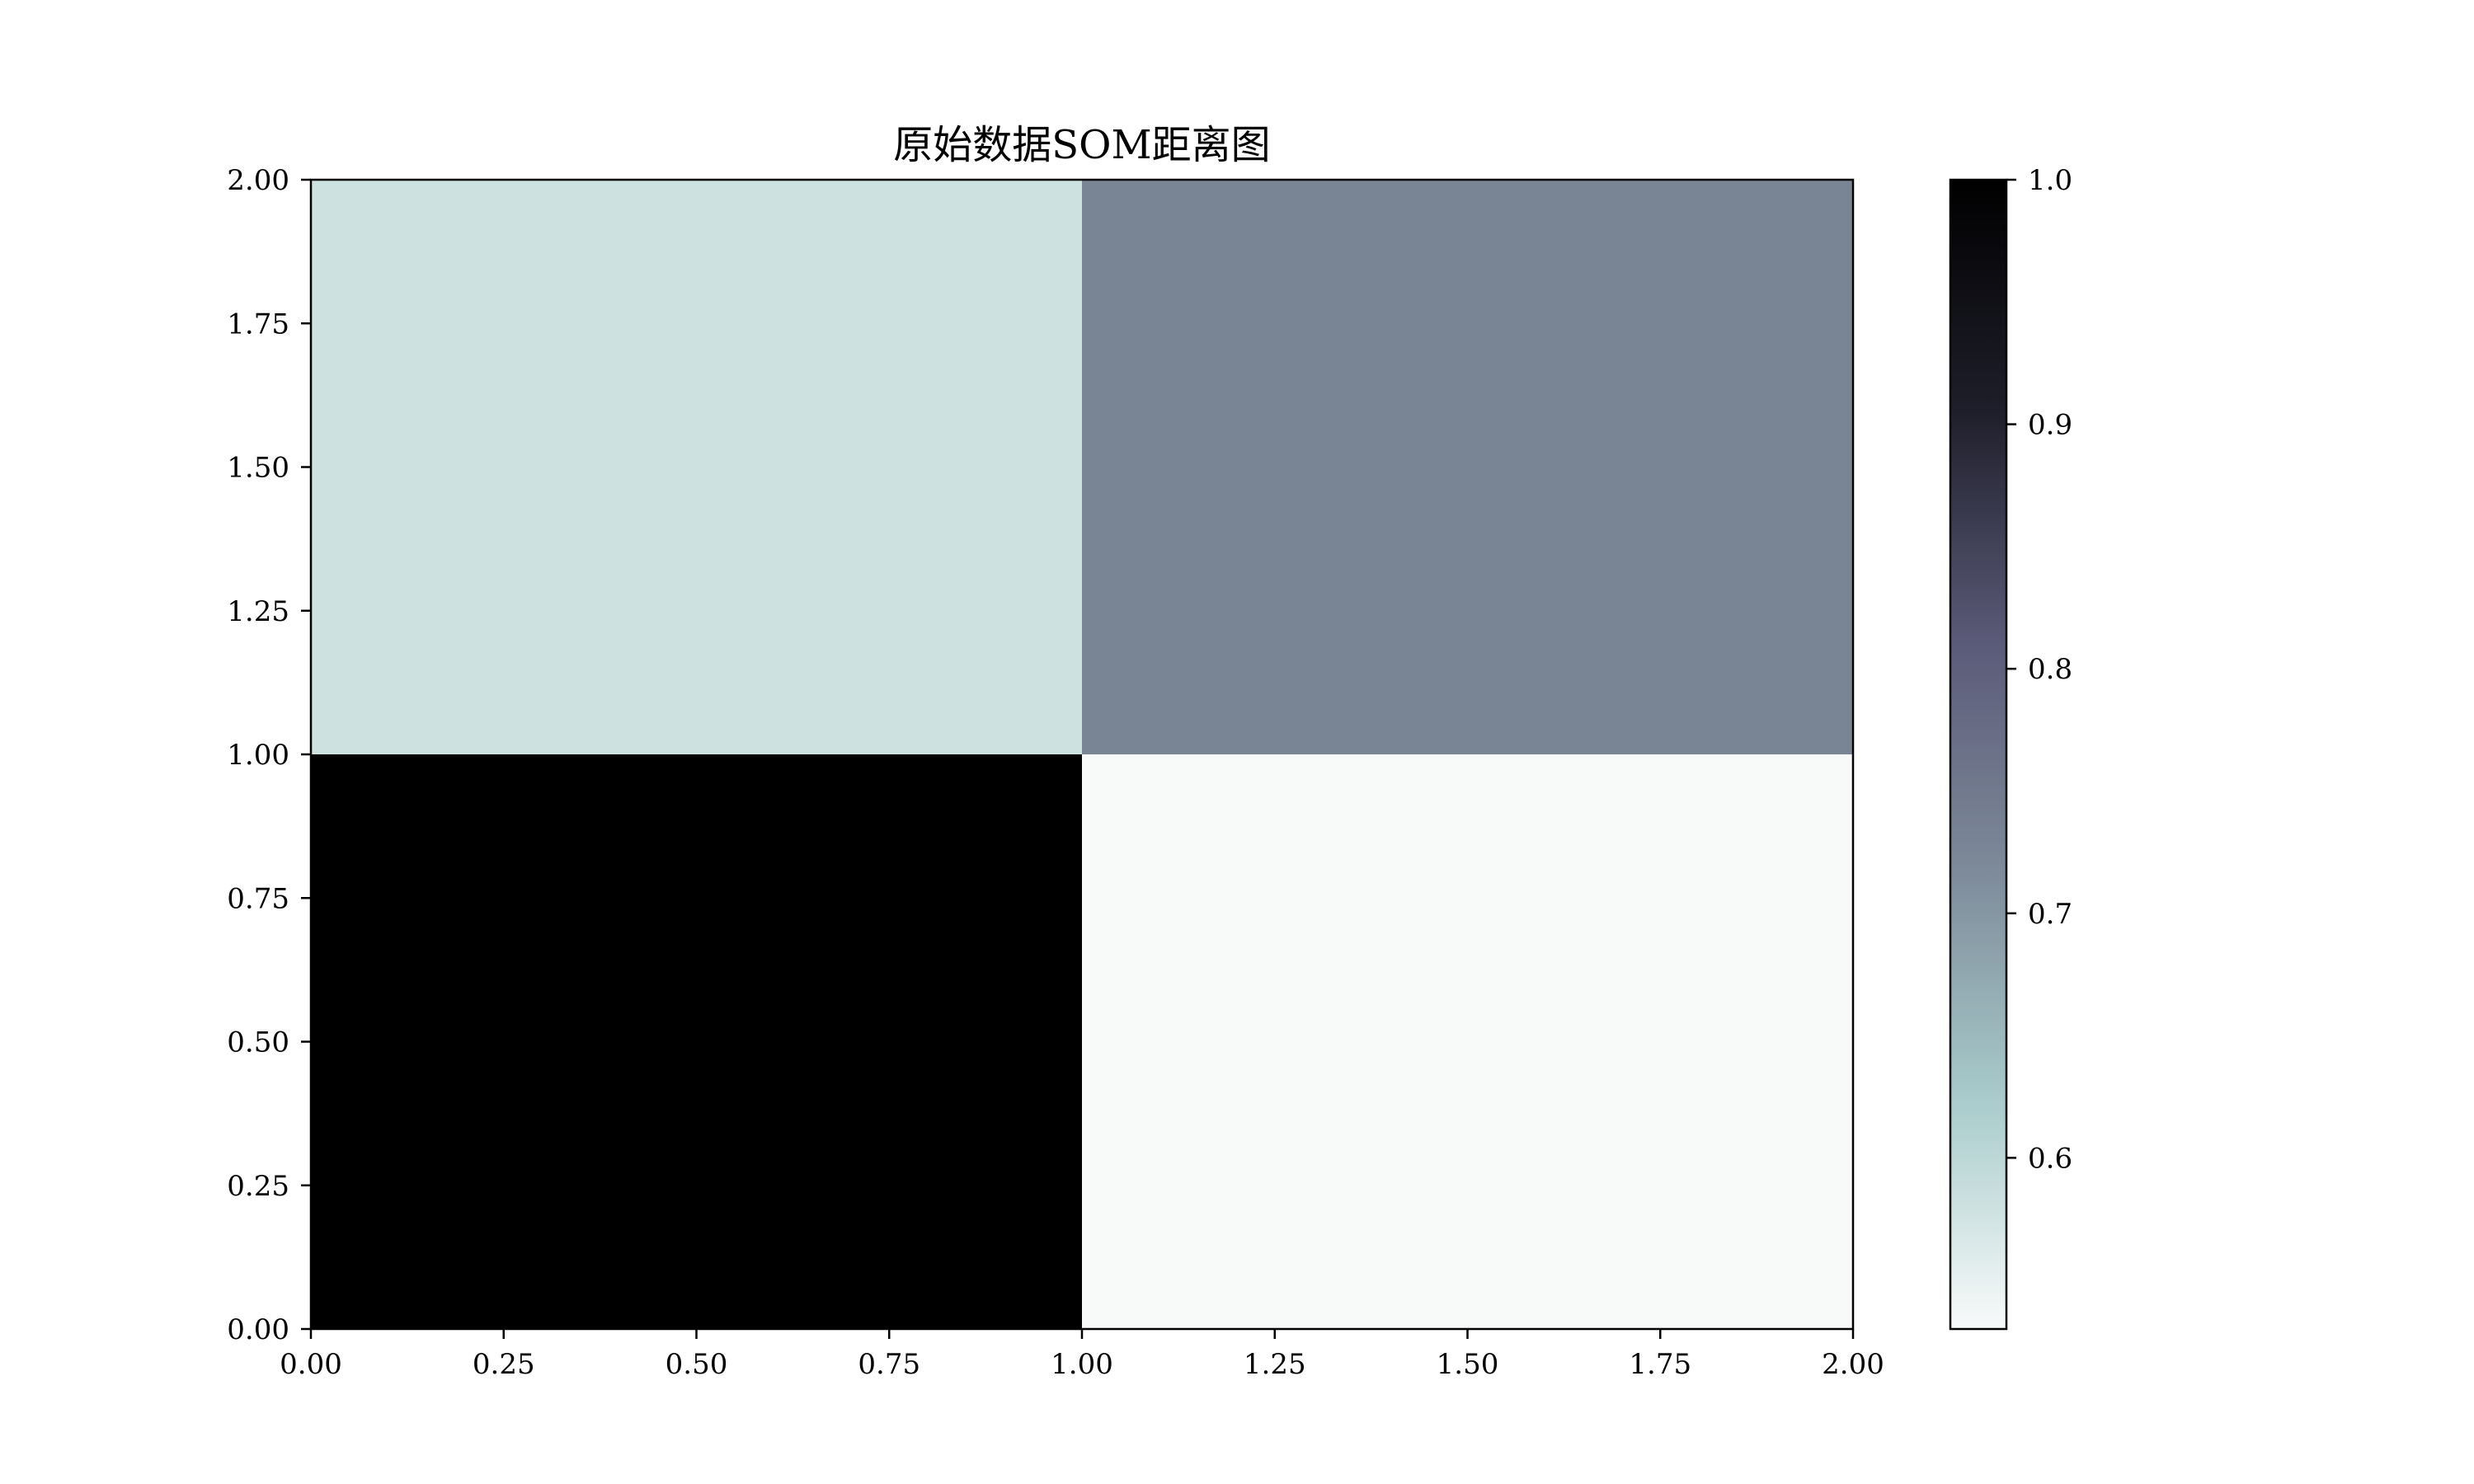  I want to click on x-tick-label: 0.50, so click(697, 1364).